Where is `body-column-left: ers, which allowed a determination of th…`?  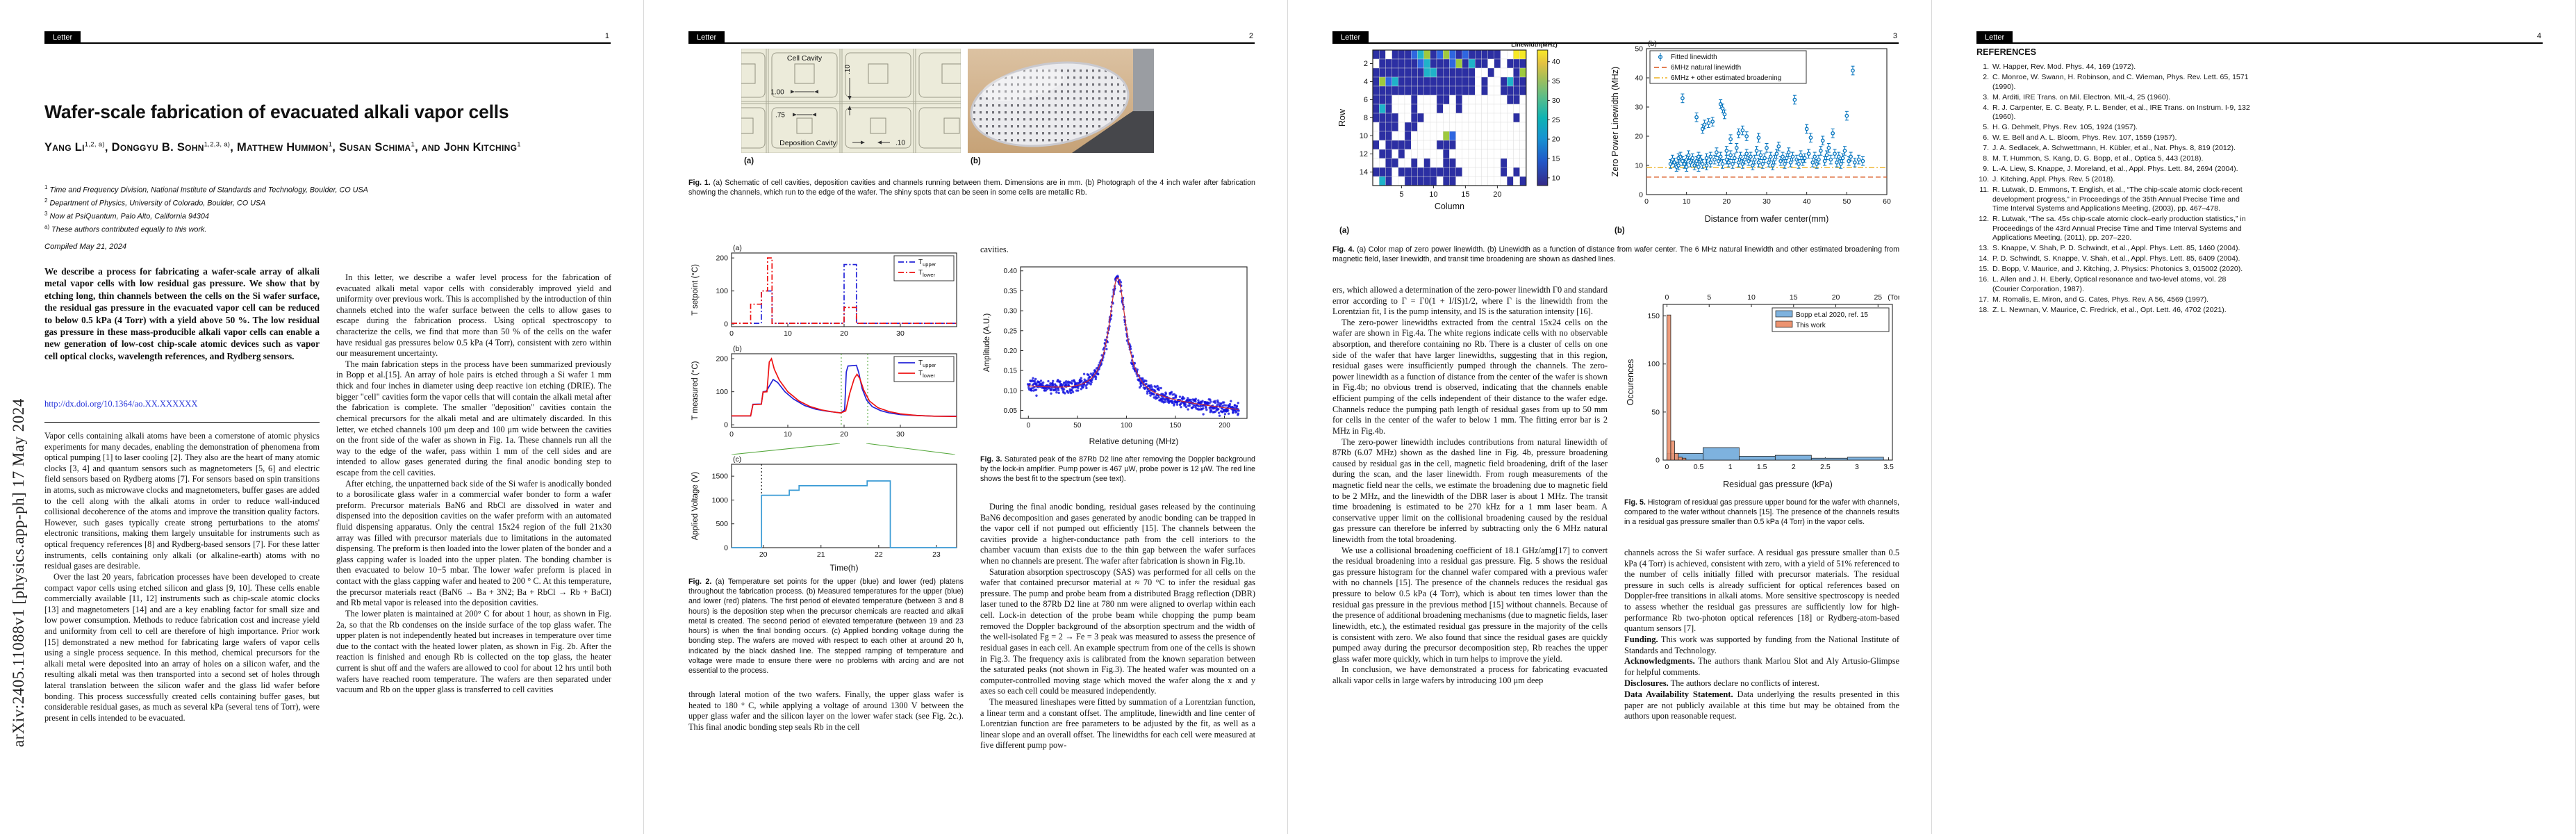 body-column-left: ers, which allowed a determination of th… is located at coordinates (1470, 553).